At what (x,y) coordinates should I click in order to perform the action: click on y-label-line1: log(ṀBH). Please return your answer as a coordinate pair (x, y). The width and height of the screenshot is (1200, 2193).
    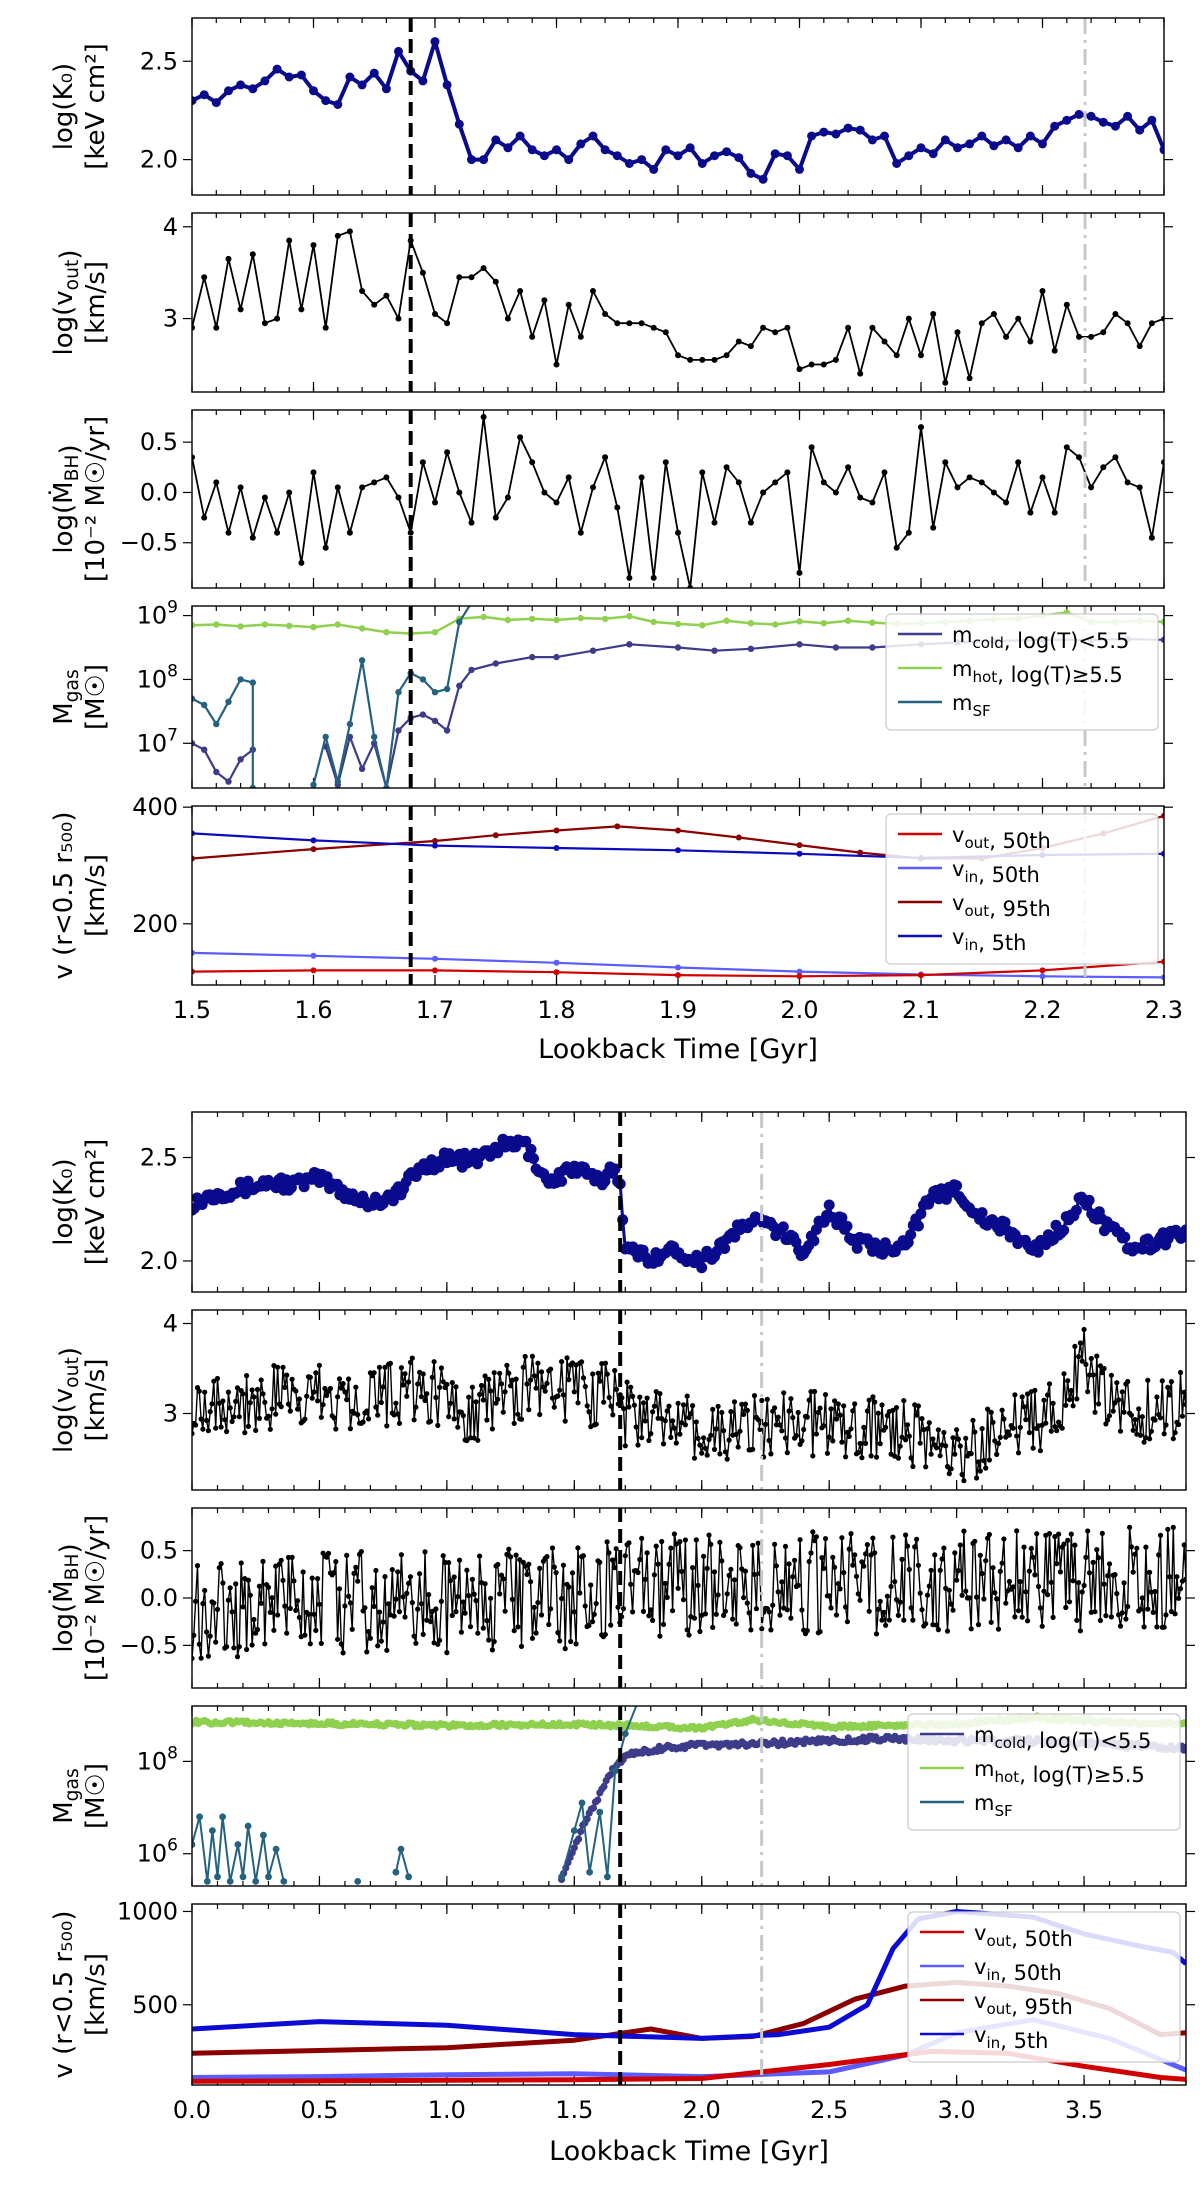
    Looking at the image, I should click on (66, 1597).